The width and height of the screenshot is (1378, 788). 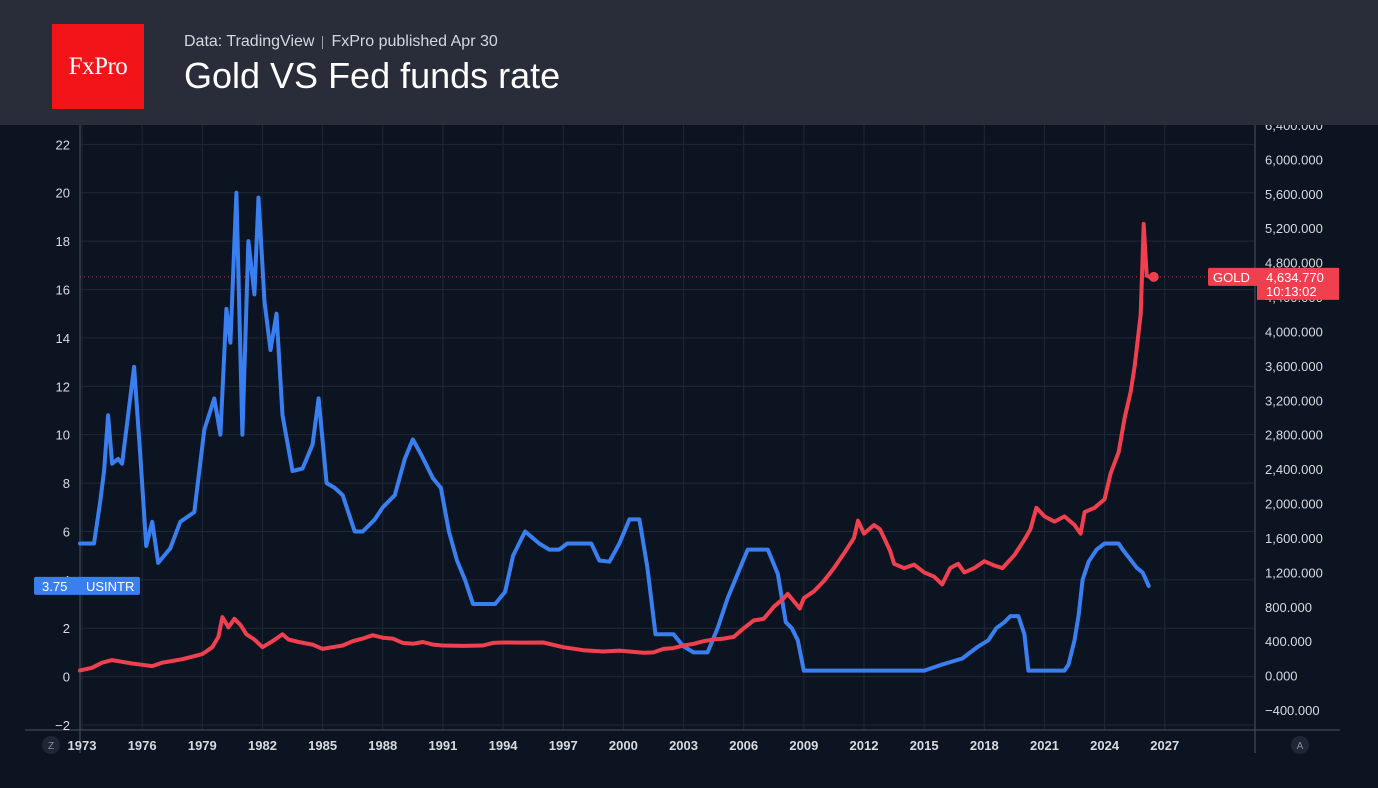 I want to click on right-scale-toggle, so click(x=1300, y=745).